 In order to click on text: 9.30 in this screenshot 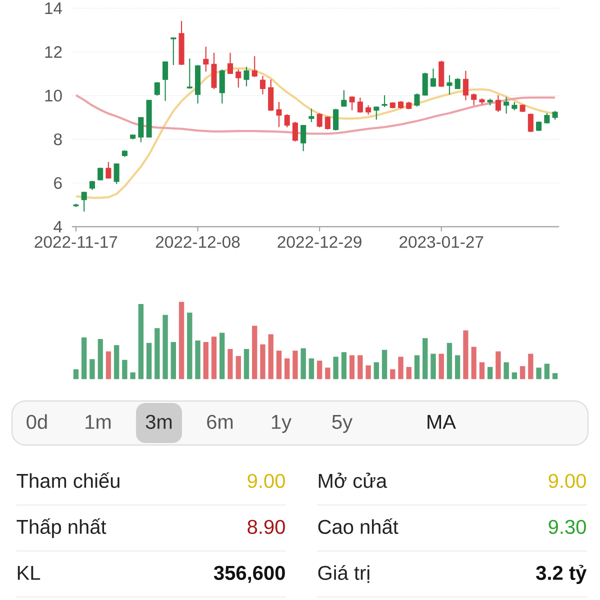, I will do `click(567, 527)`.